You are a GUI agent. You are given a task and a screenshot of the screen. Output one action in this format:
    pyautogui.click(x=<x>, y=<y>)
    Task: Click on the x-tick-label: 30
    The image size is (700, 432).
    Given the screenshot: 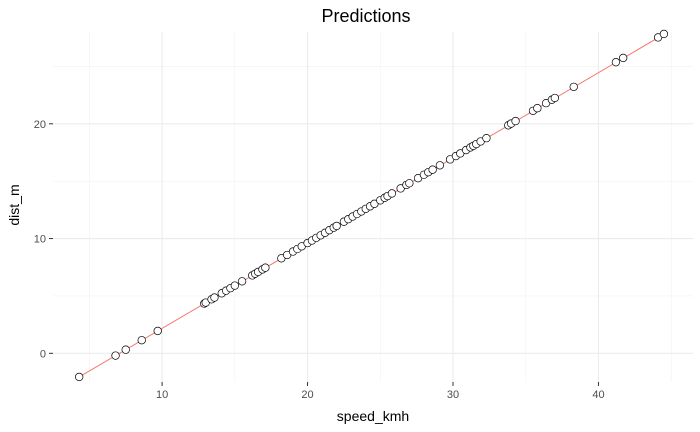 What is the action you would take?
    pyautogui.click(x=453, y=395)
    